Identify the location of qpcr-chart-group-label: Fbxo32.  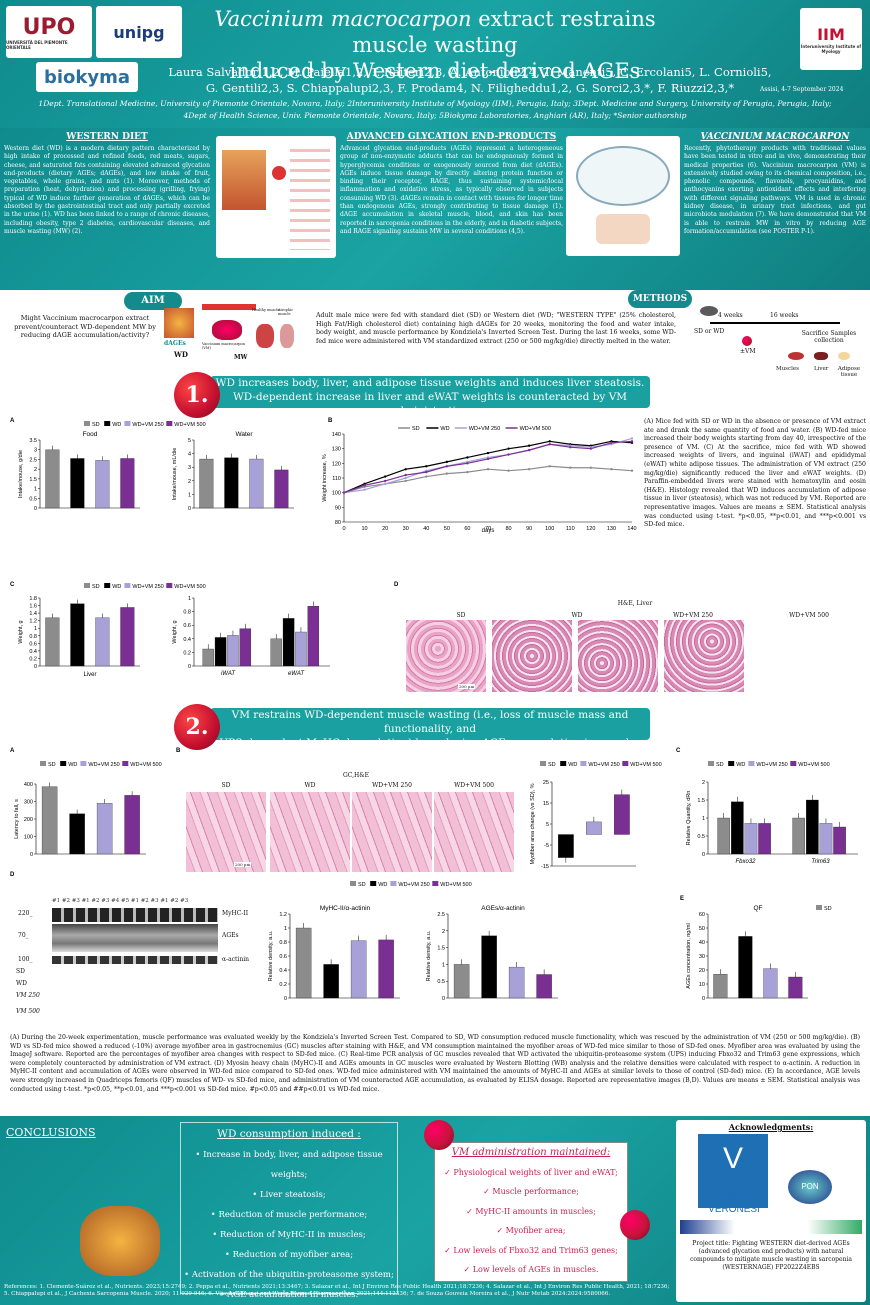
(745, 862).